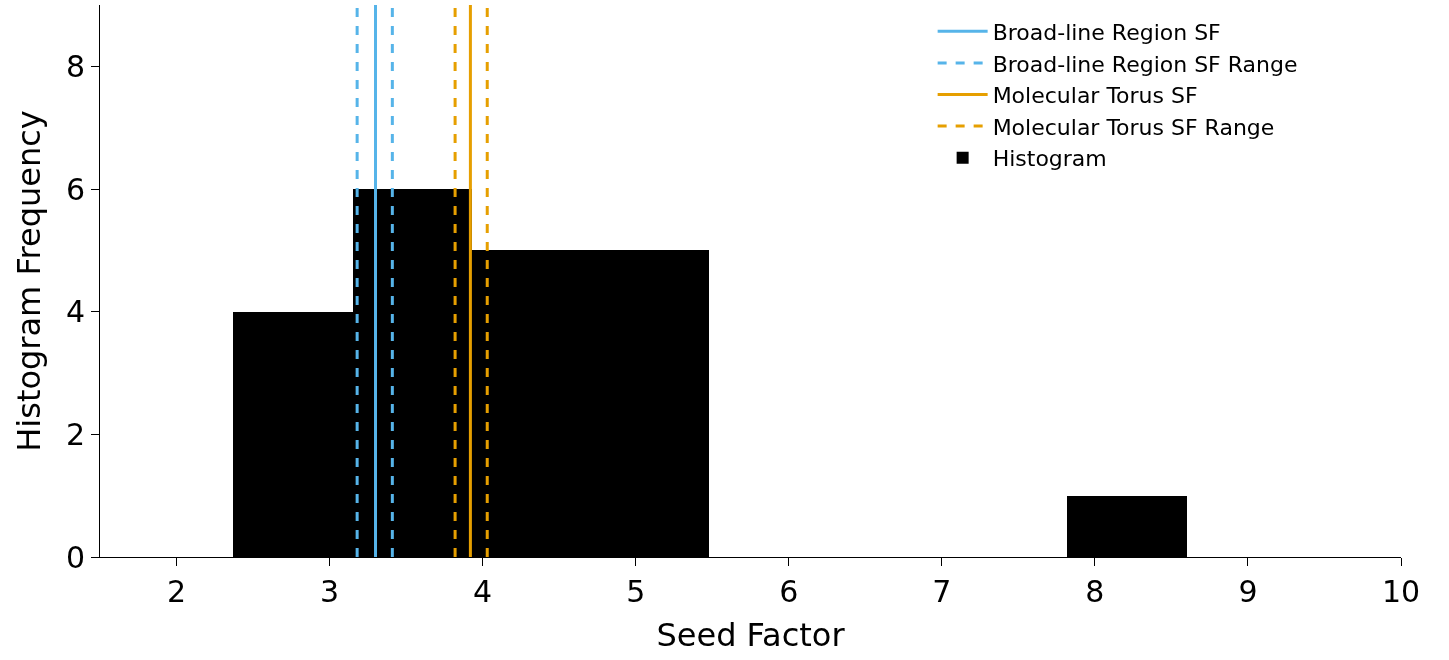 The width and height of the screenshot is (1449, 660). What do you see at coordinates (75, 557) in the screenshot?
I see `y-tick-label: 0` at bounding box center [75, 557].